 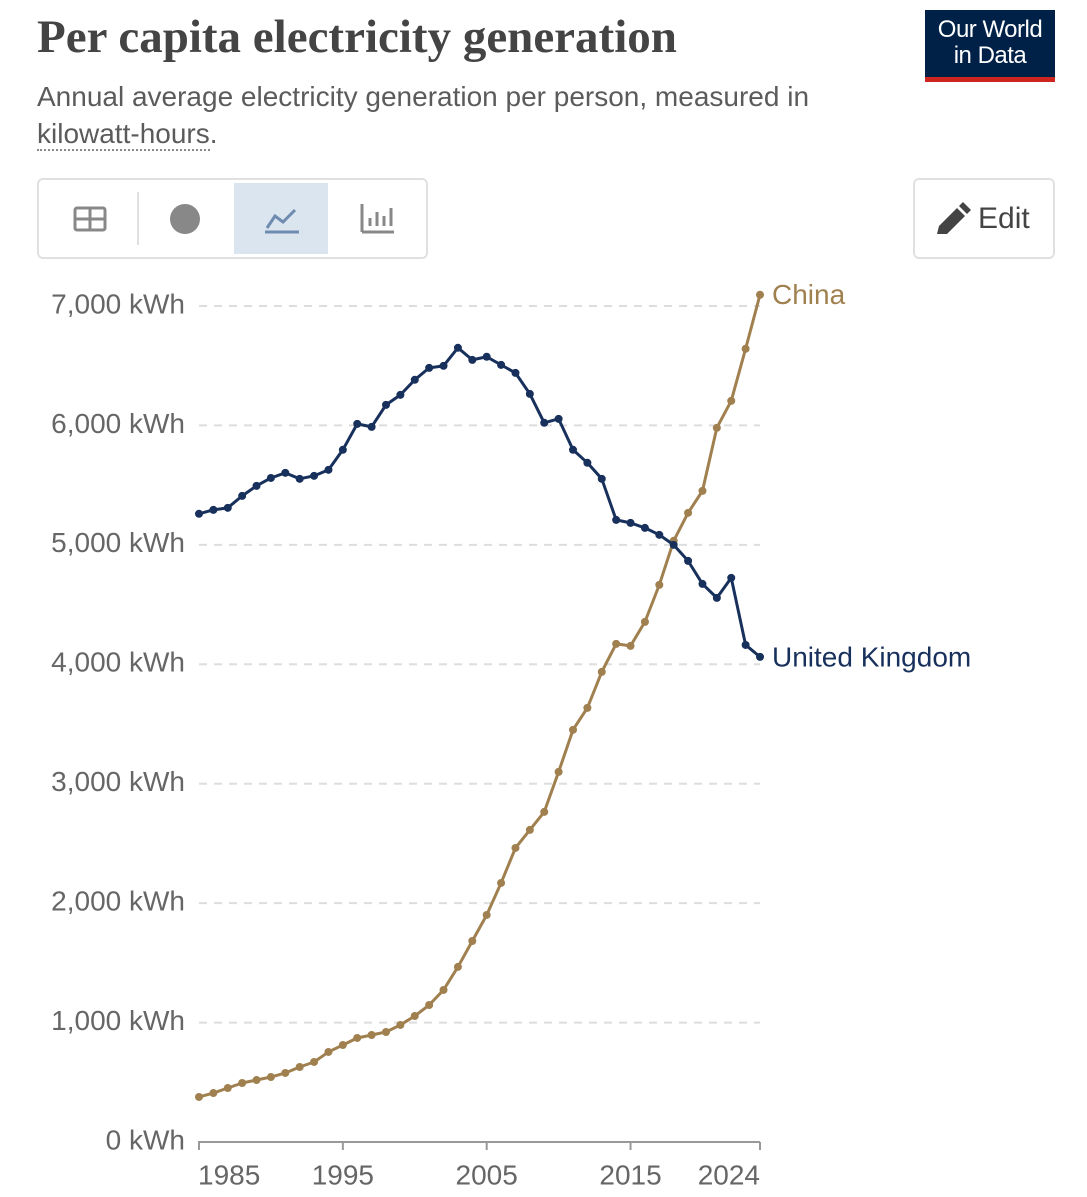 I want to click on selected-tab, so click(x=281, y=218).